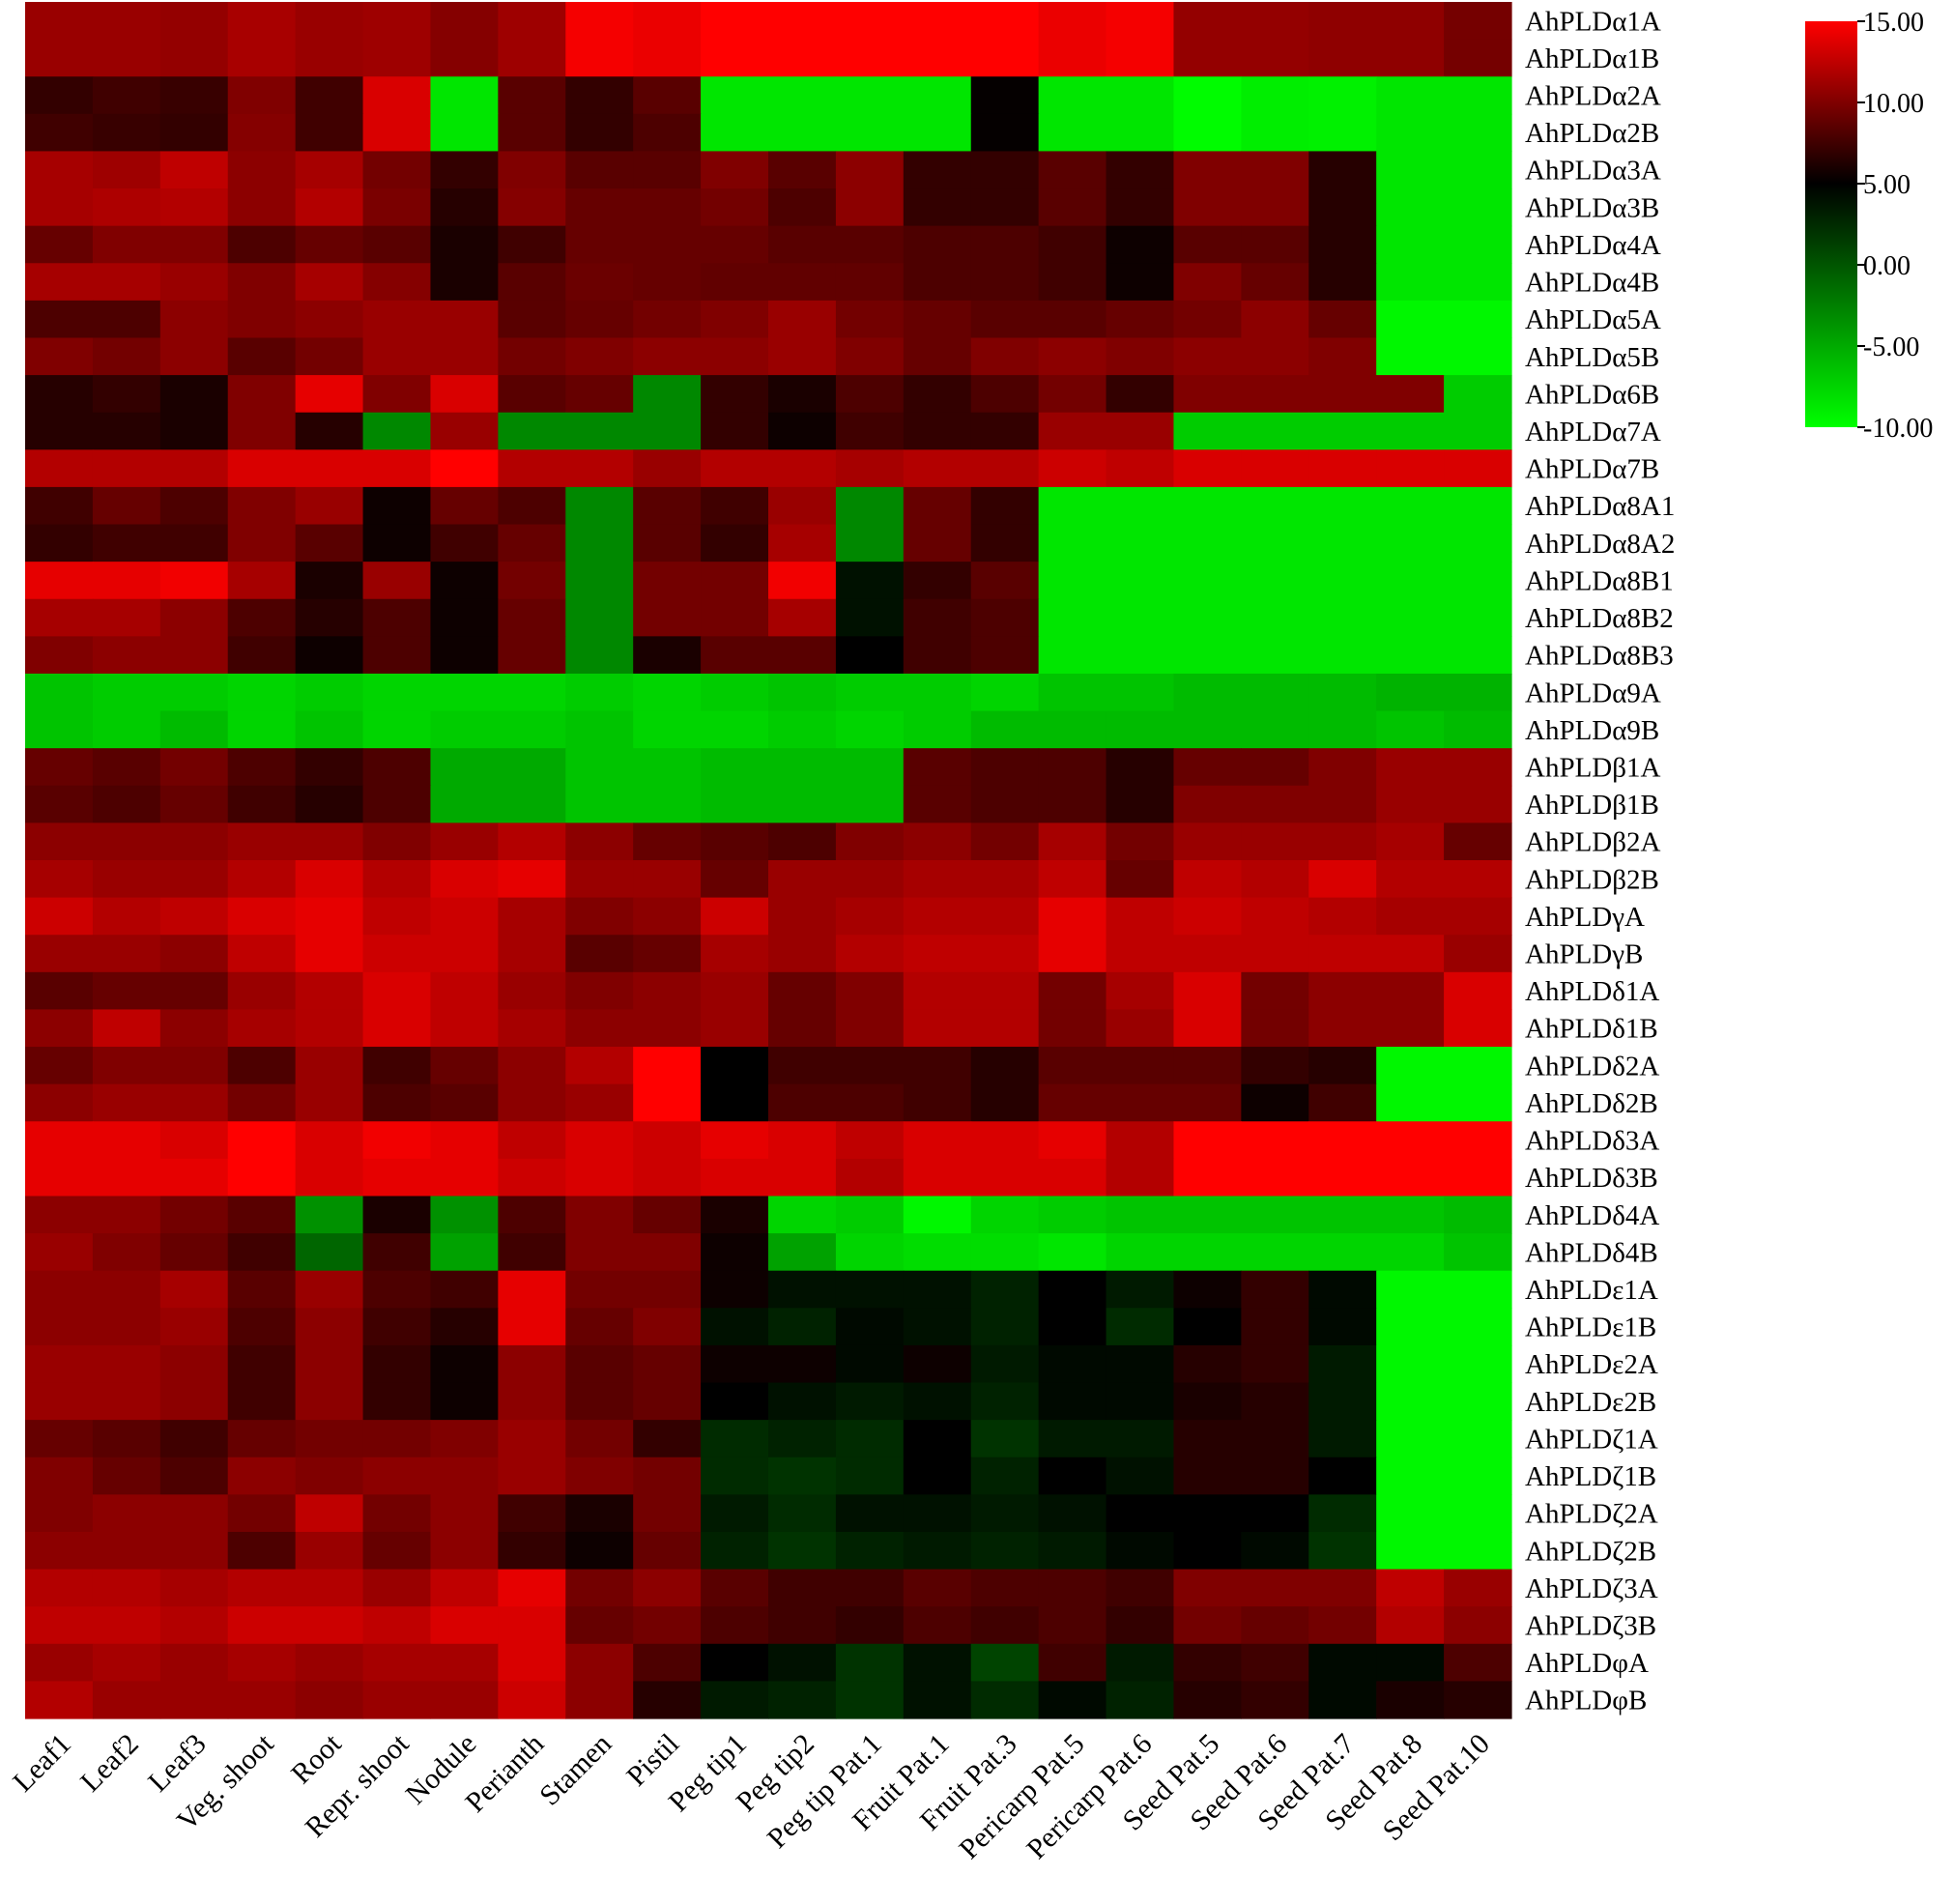 This screenshot has width=1954, height=1904. What do you see at coordinates (1592, 1066) in the screenshot?
I see `row-label: AhPLDδ2A` at bounding box center [1592, 1066].